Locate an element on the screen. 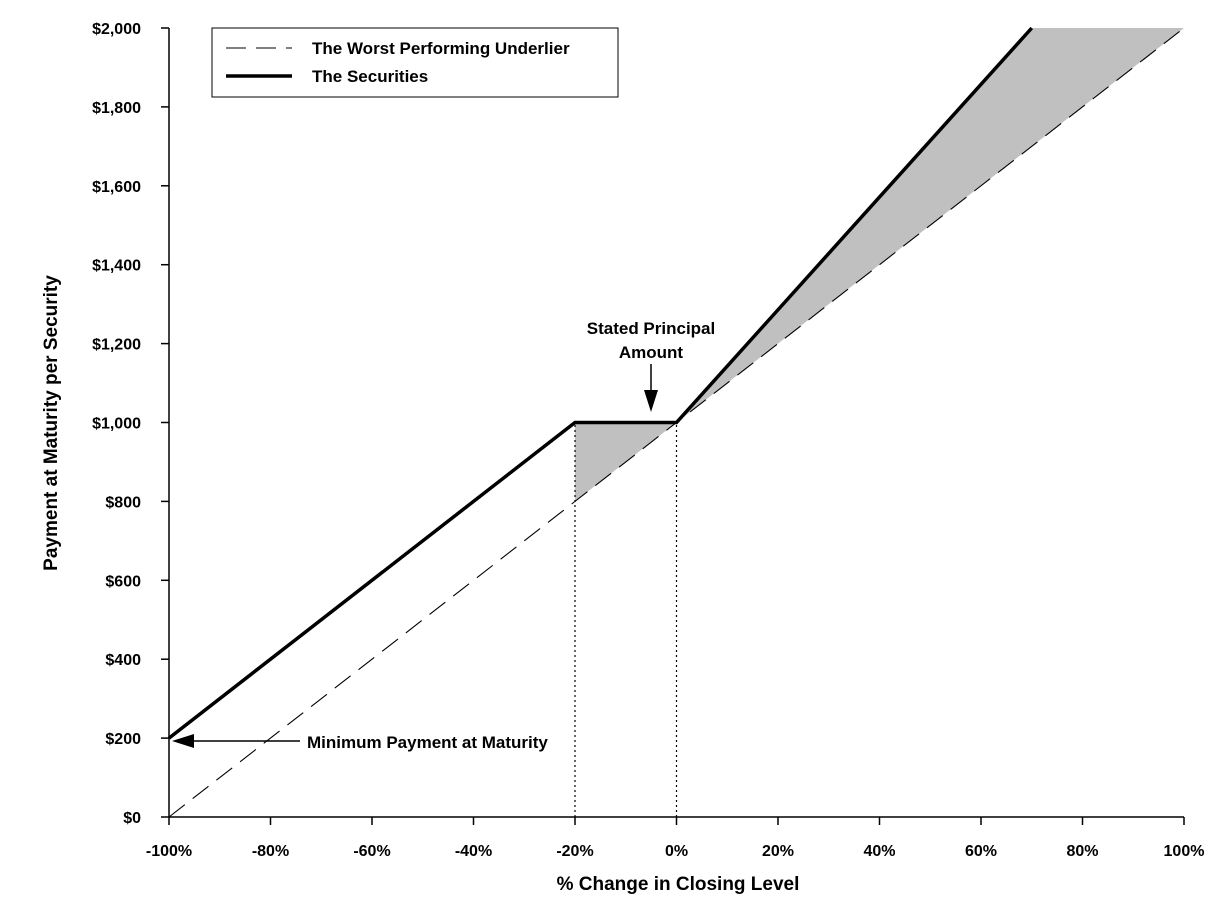  x-tick-label: 100% is located at coordinates (1184, 851).